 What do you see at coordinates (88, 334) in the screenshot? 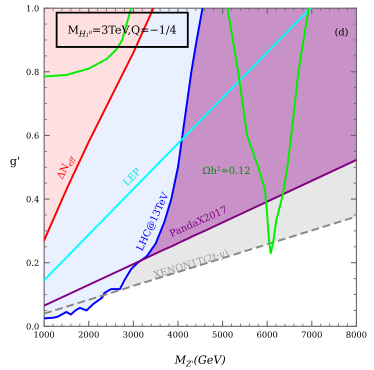
I see `x-tick-label: 2000` at bounding box center [88, 334].